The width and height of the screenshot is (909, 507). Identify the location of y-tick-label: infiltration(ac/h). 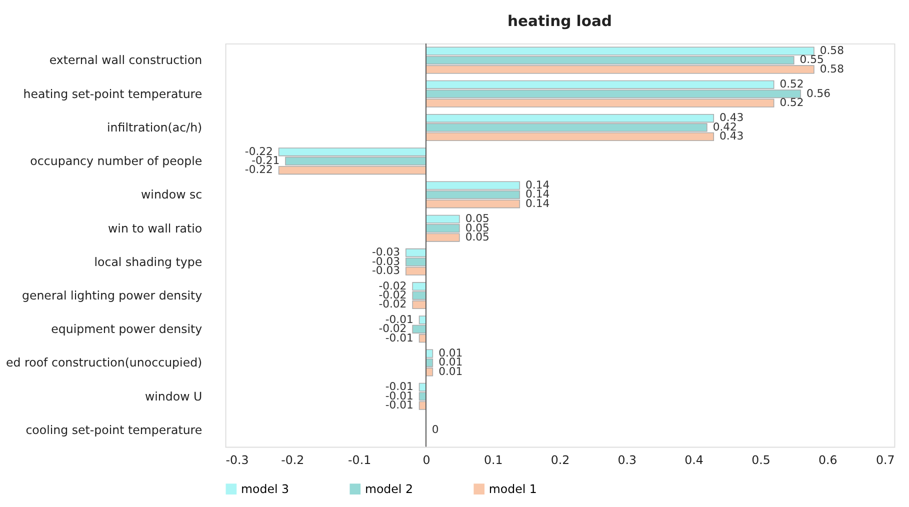
(154, 127).